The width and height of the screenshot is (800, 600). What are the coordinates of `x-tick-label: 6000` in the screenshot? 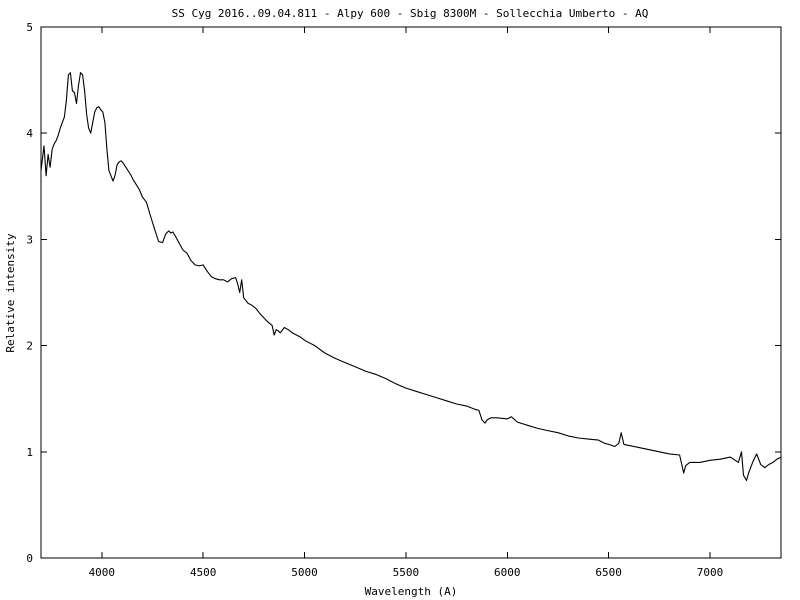 It's located at (507, 572).